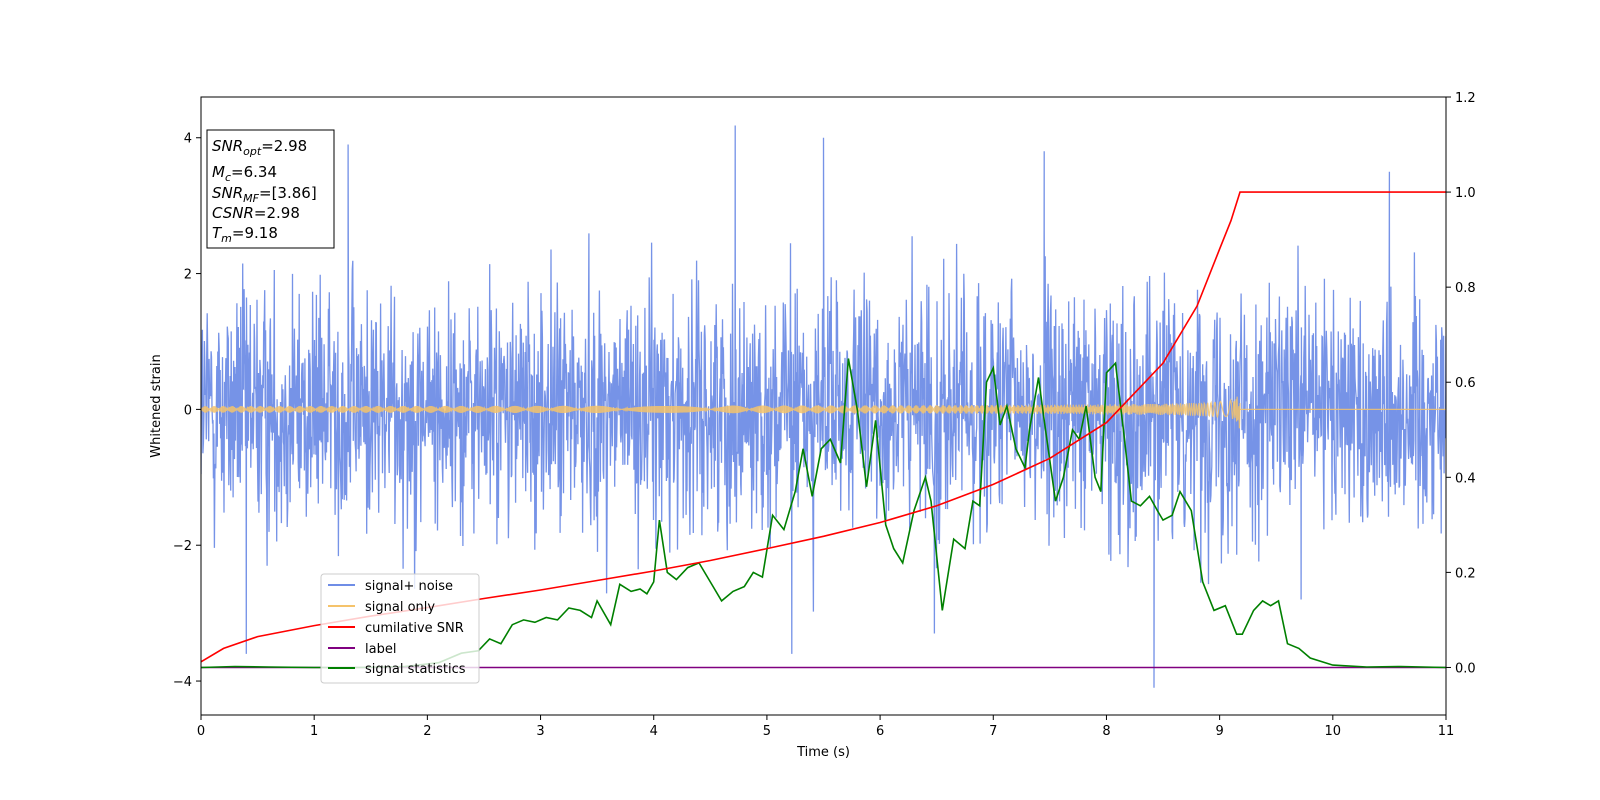 The height and width of the screenshot is (800, 1600). I want to click on y-left-tick-label: −4, so click(182, 682).